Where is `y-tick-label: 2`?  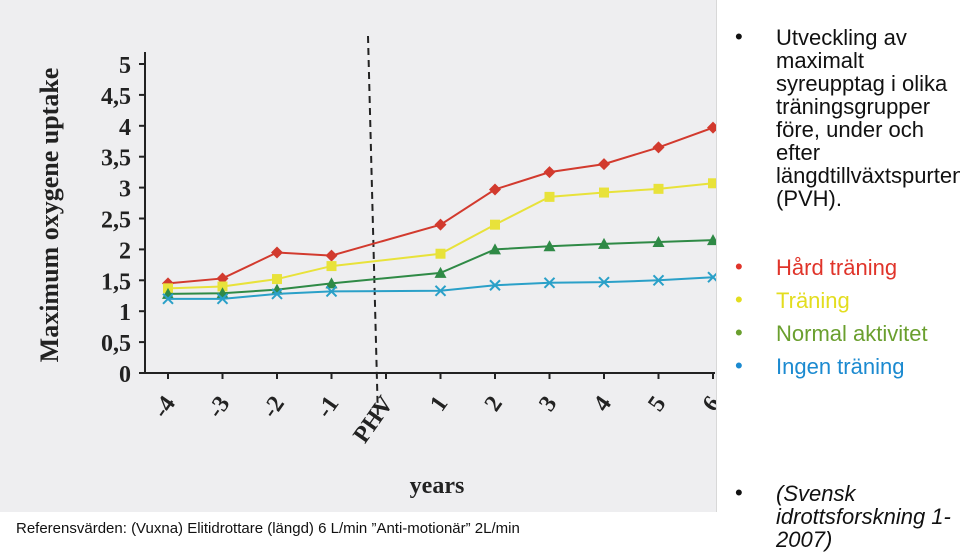 y-tick-label: 2 is located at coordinates (125, 251).